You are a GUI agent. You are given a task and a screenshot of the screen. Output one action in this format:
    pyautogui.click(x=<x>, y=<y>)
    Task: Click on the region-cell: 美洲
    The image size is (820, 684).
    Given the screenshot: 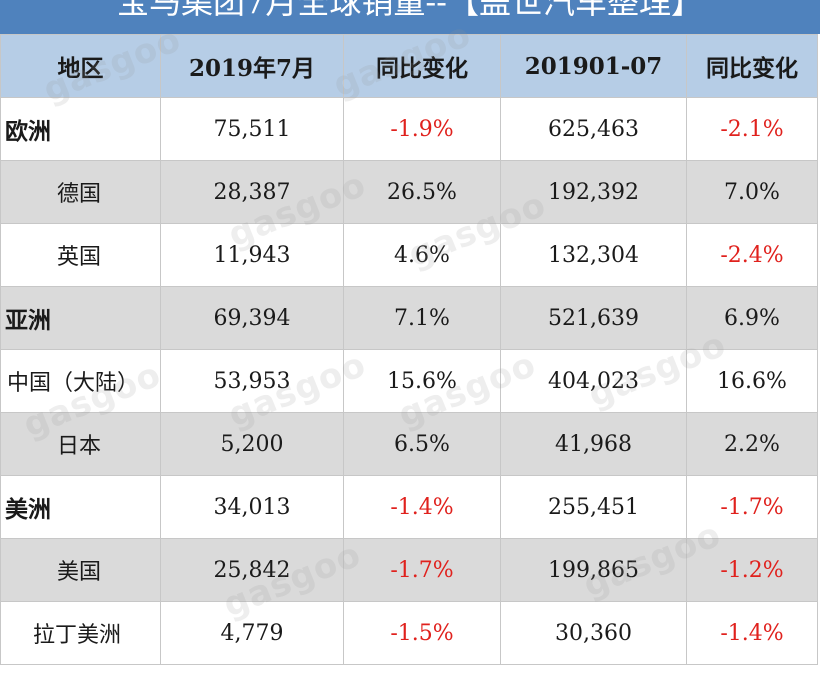 What is the action you would take?
    pyautogui.click(x=80, y=507)
    